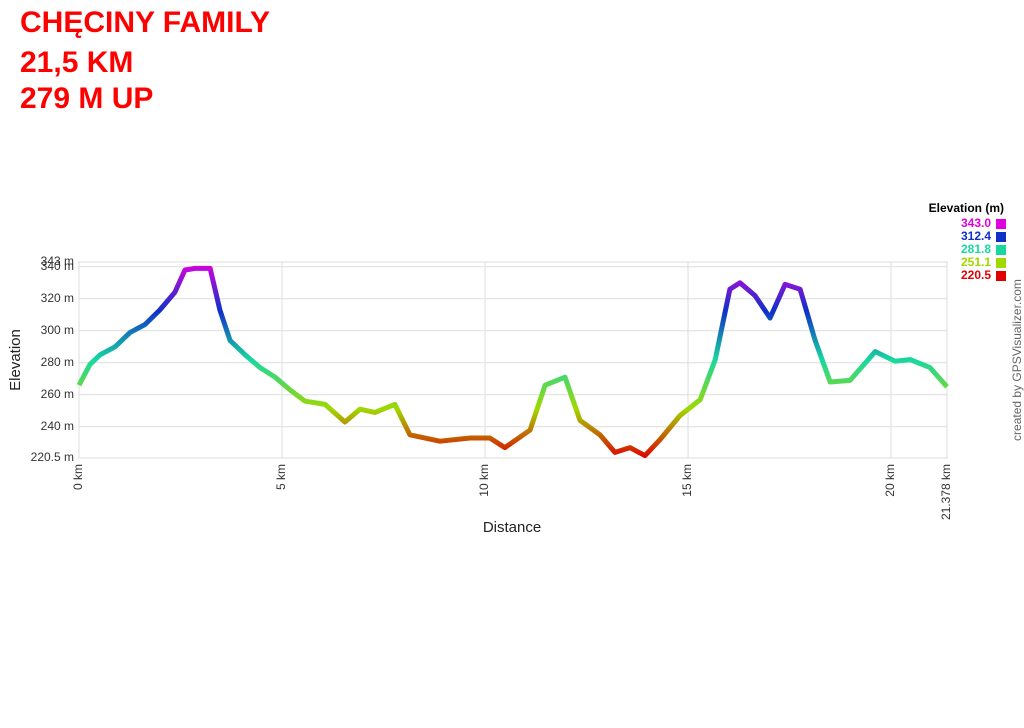 This screenshot has height=728, width=1024. I want to click on x-tick-label: 21.378 km, so click(946, 492).